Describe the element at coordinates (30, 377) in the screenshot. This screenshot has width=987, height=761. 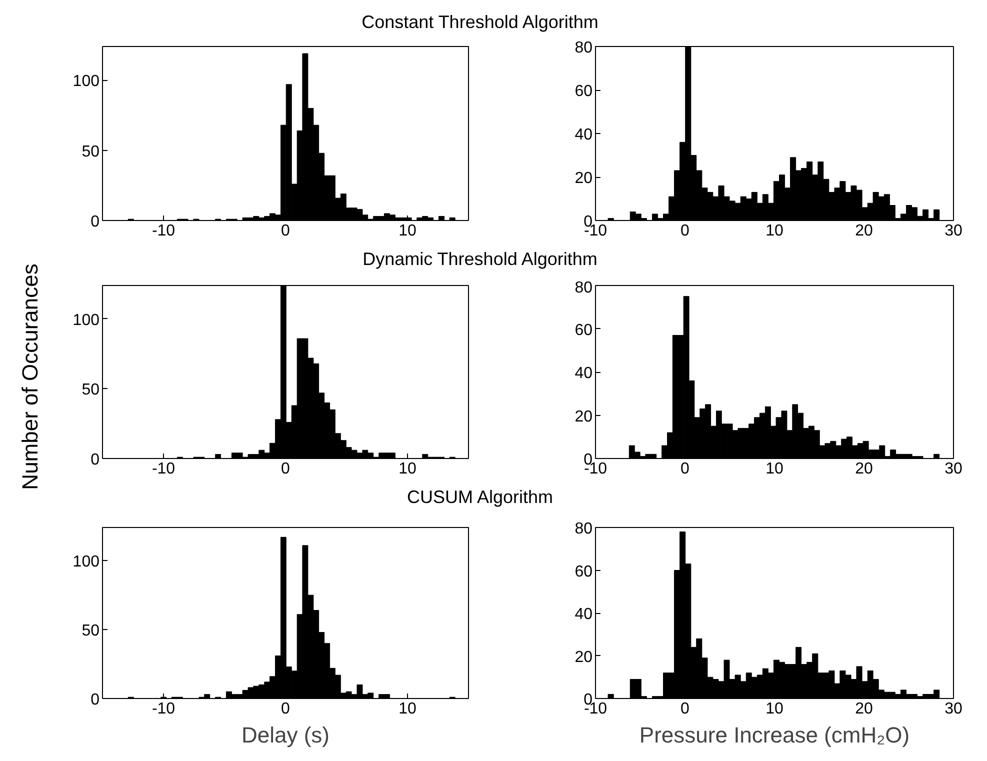
I see `y-axis-title: Number of Occurances` at that location.